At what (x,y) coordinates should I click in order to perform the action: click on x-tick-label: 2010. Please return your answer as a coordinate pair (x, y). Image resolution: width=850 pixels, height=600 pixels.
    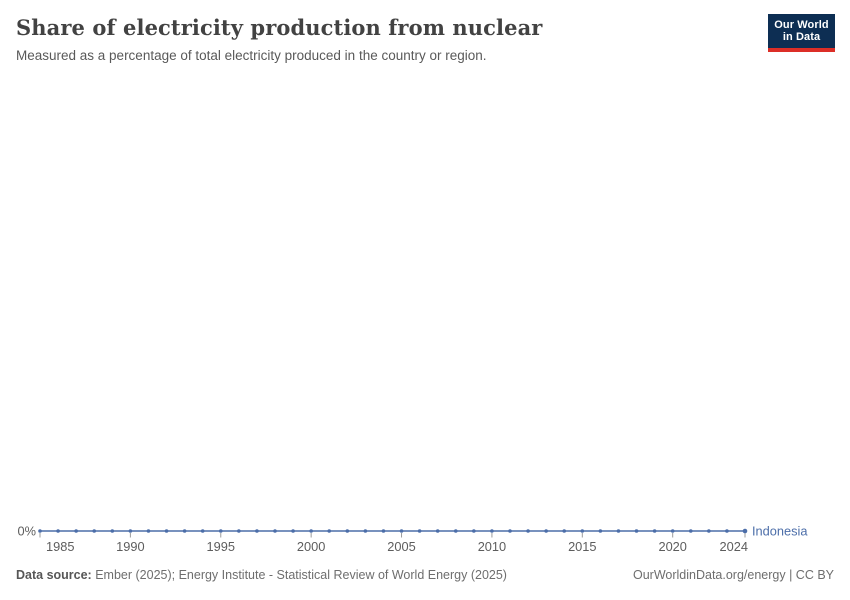
    Looking at the image, I should click on (492, 546).